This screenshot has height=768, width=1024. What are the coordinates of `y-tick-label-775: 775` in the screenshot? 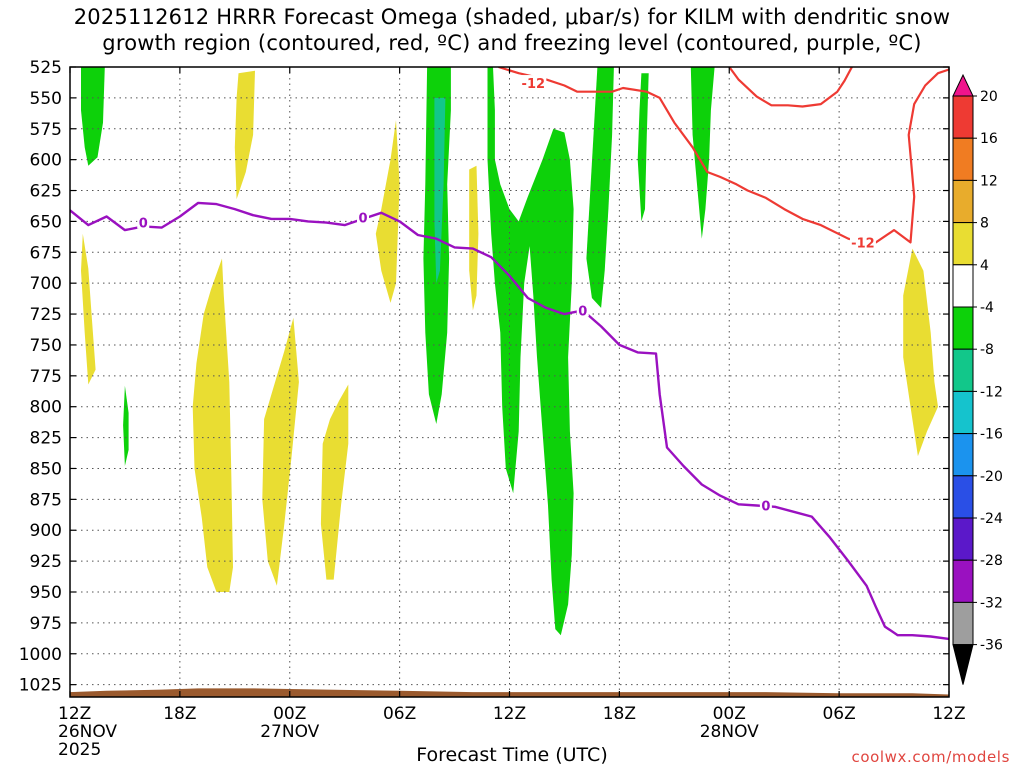 It's located at (46, 377).